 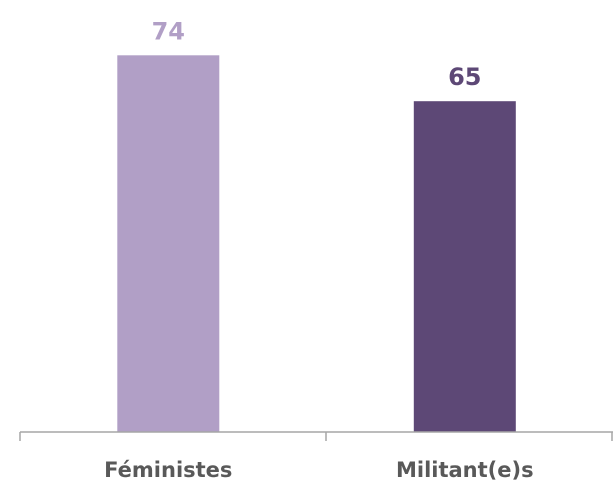 I want to click on x-axis, so click(x=316, y=436).